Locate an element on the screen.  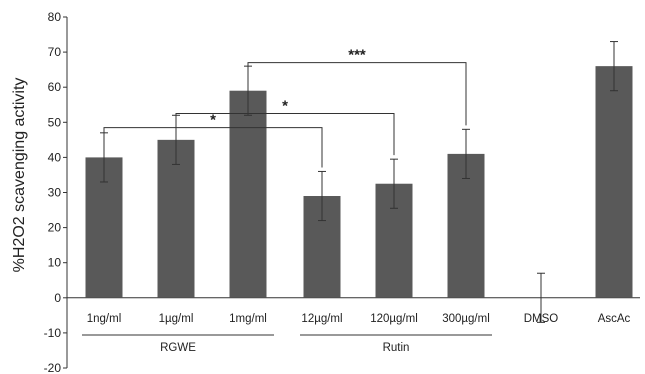
y-tick-label: 60 is located at coordinates (55, 87).